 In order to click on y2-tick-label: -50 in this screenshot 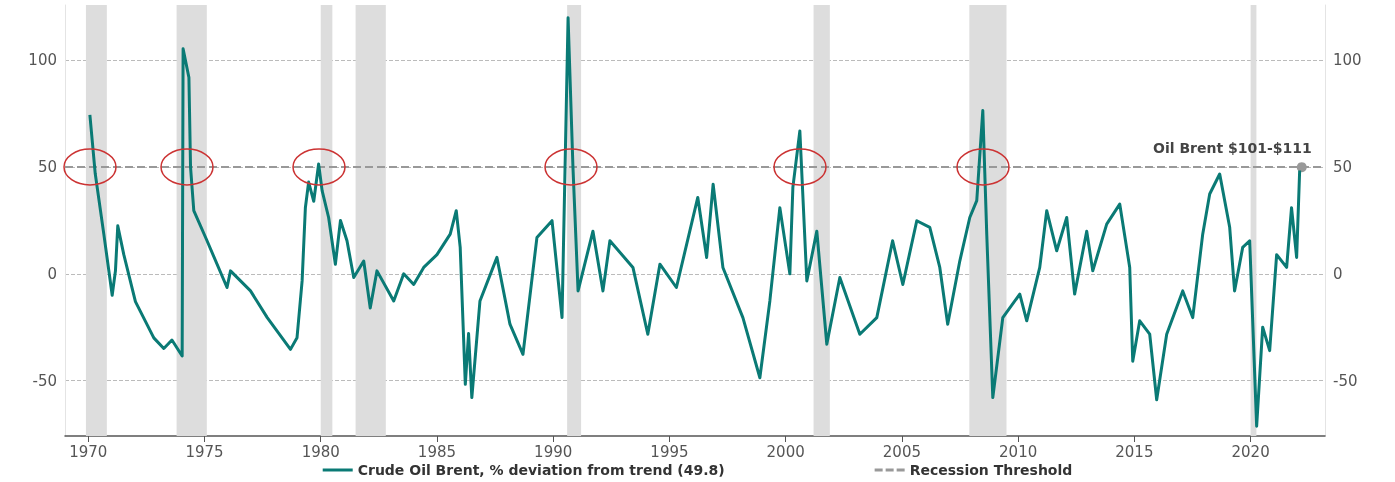, I will do `click(1345, 380)`.